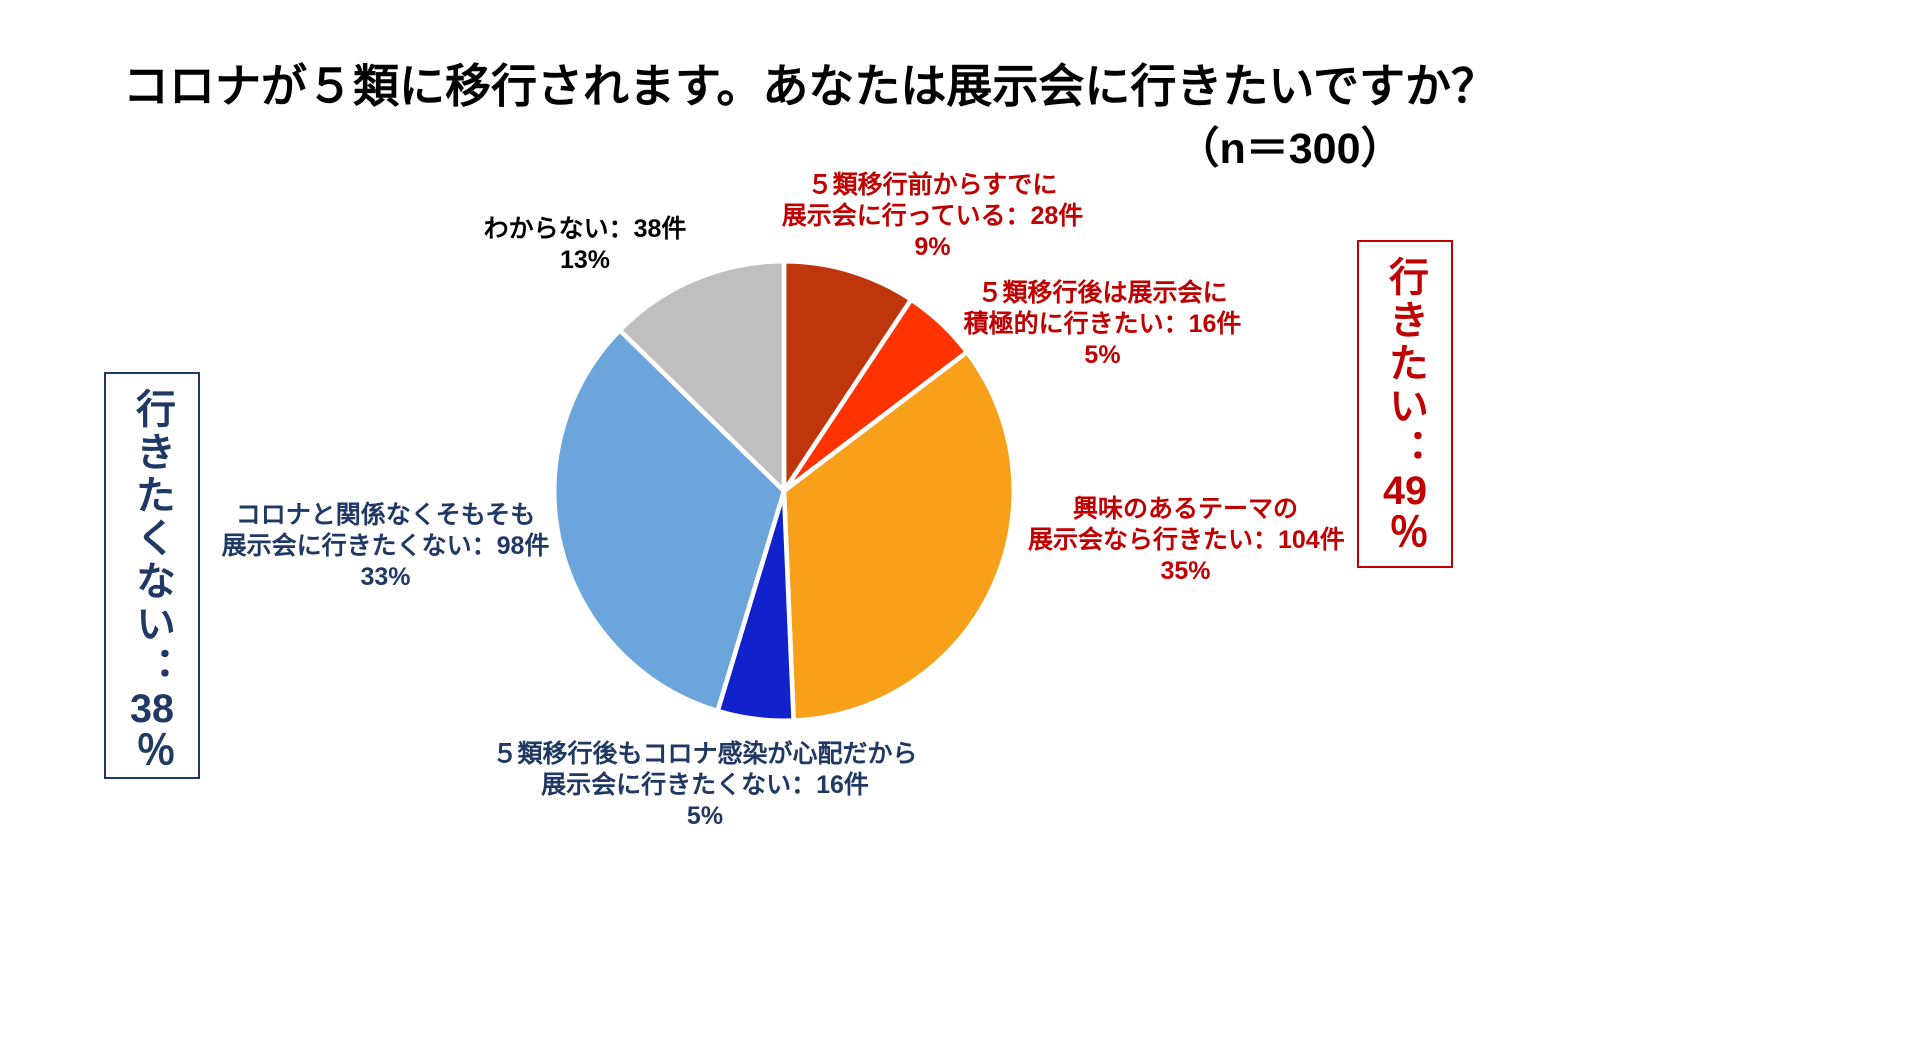  I want to click on summary-prefix: 行きたくない：, so click(152, 538).